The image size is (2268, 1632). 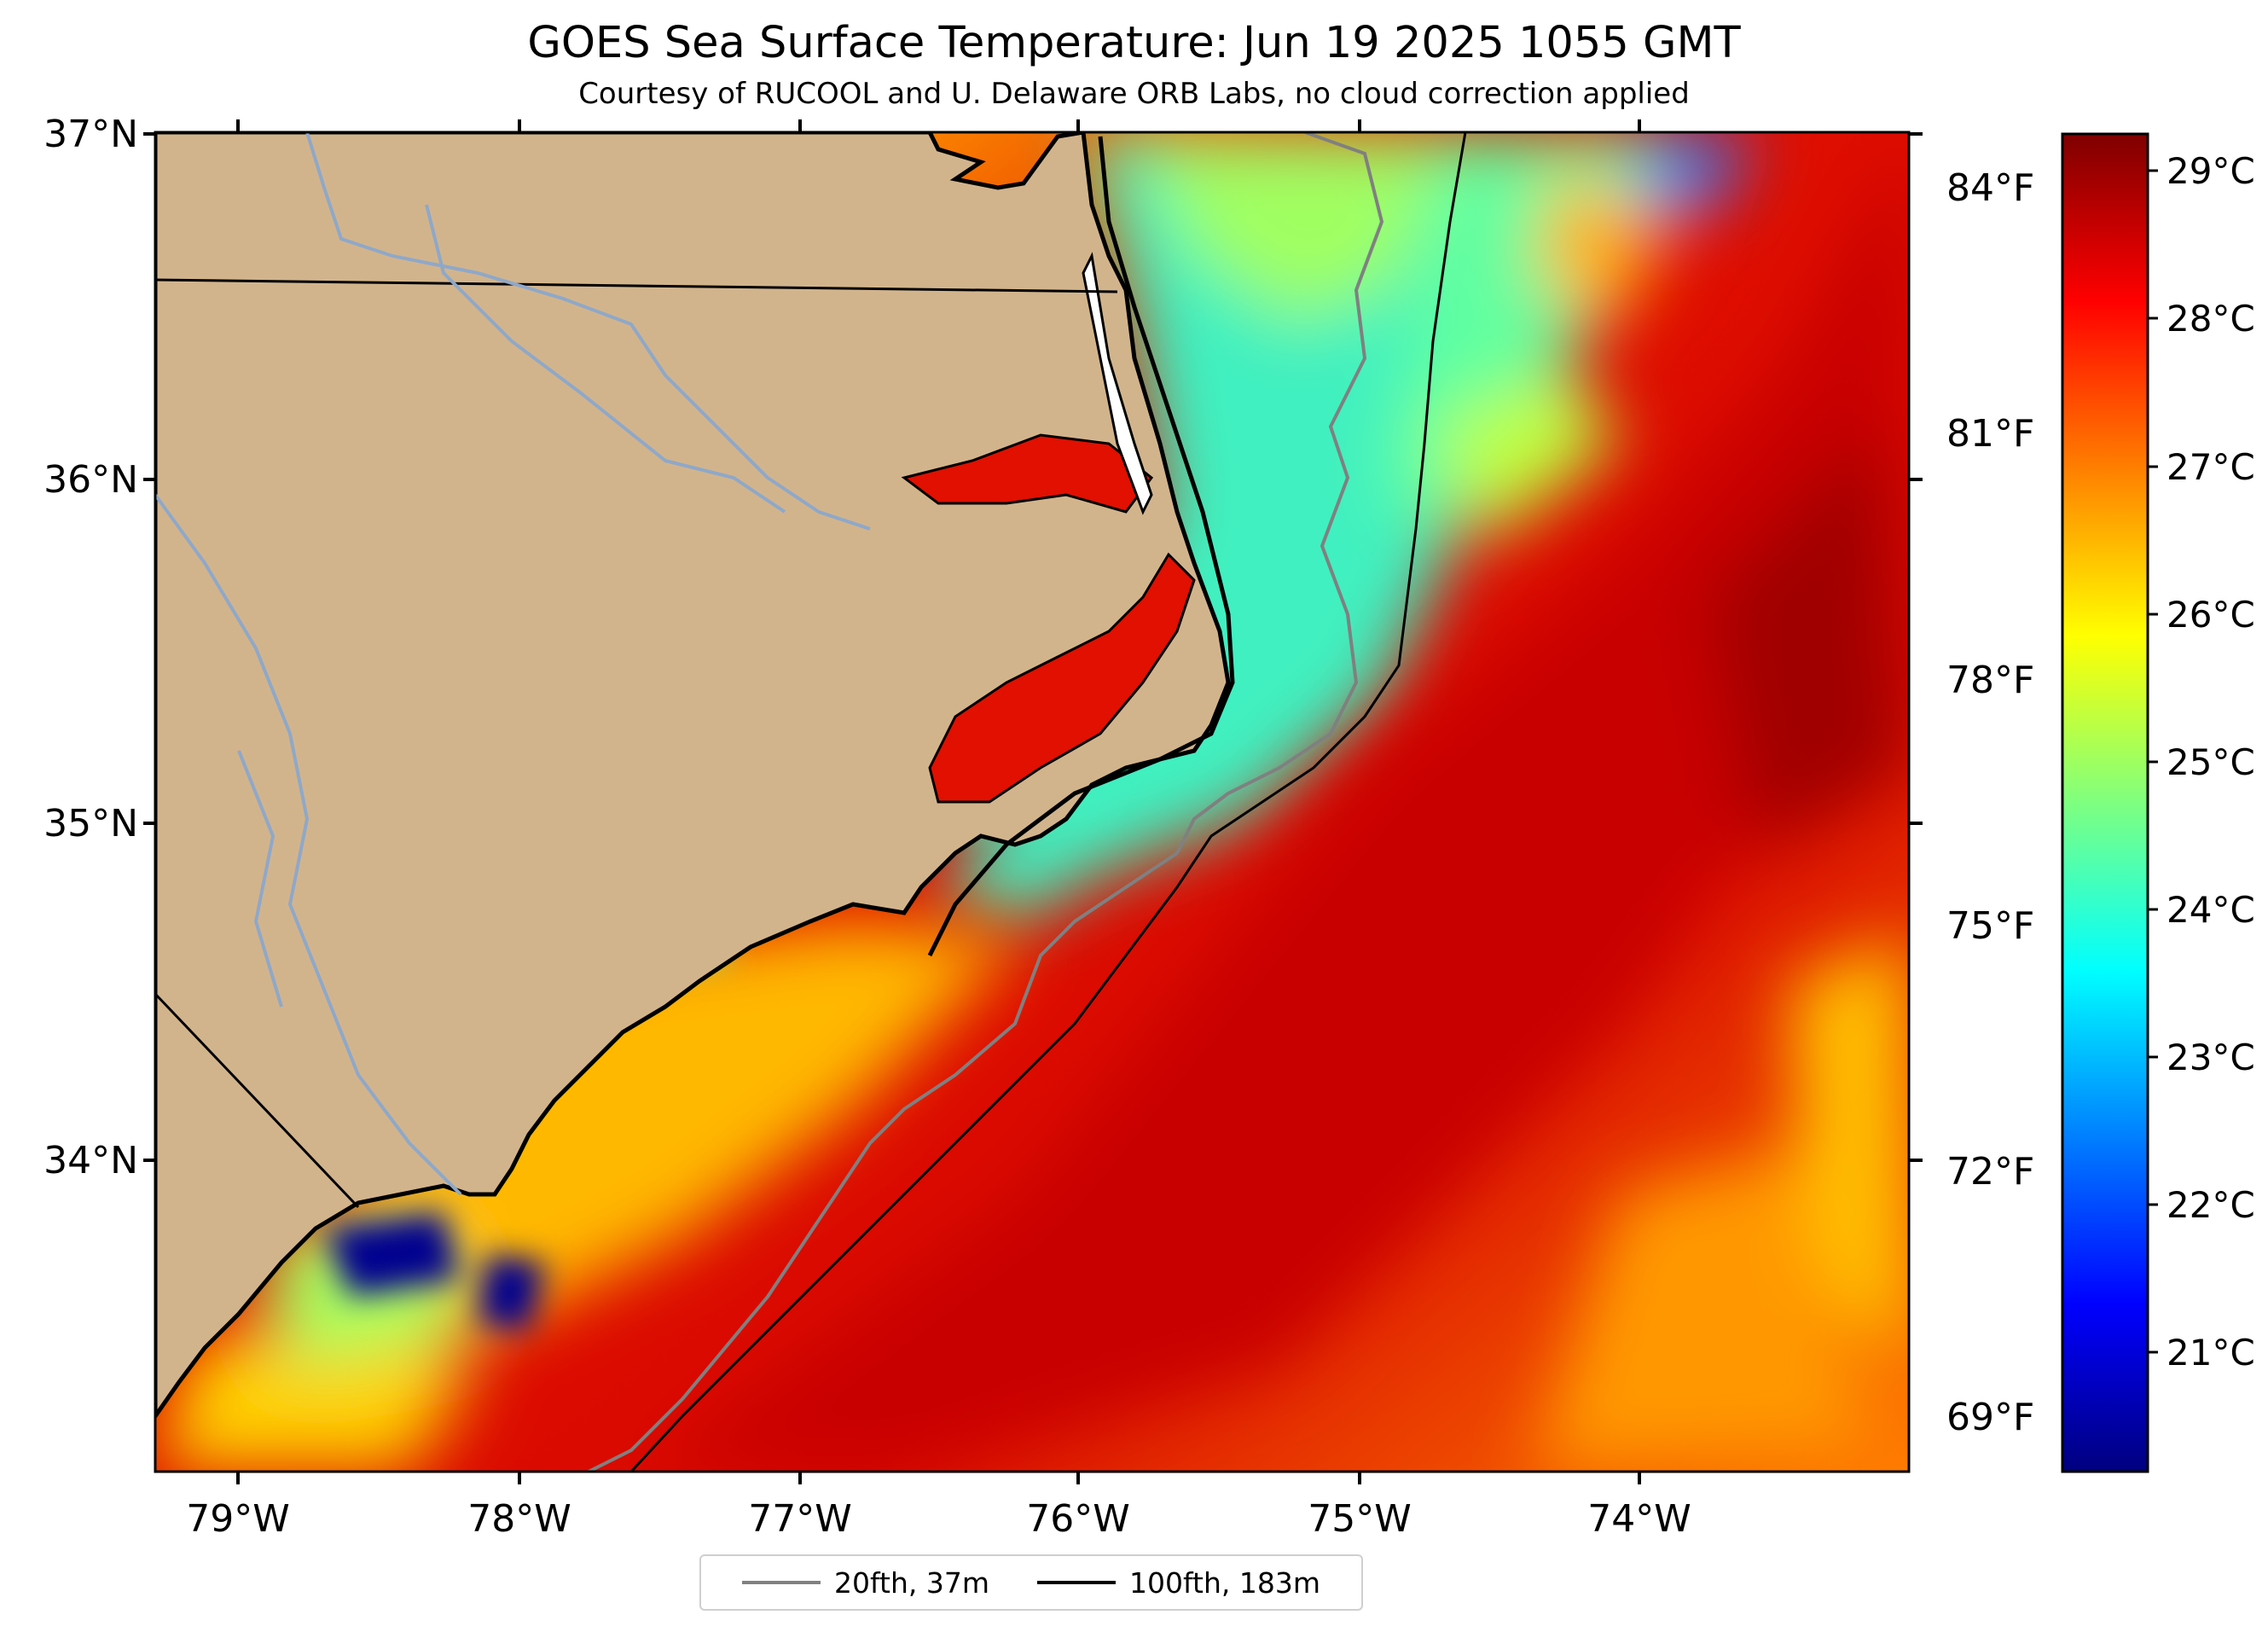 I want to click on fahrenheit-axis: 84°F 81°F 78°F 75°F 72°F 69°F, so click(x=1971, y=785).